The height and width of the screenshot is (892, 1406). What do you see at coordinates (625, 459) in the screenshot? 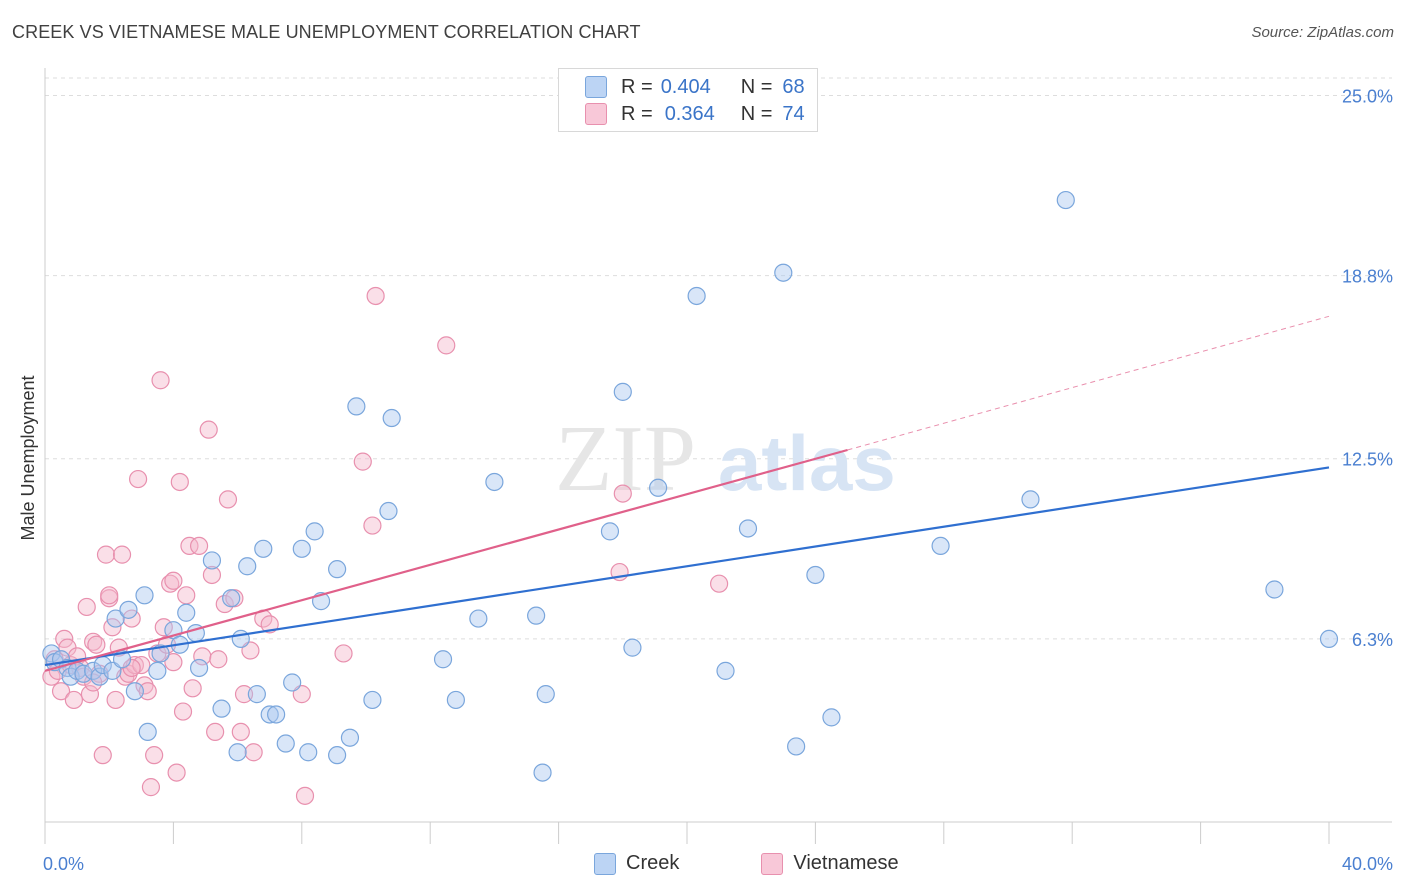
I see `watermark-zip: ZIP` at bounding box center [625, 459].